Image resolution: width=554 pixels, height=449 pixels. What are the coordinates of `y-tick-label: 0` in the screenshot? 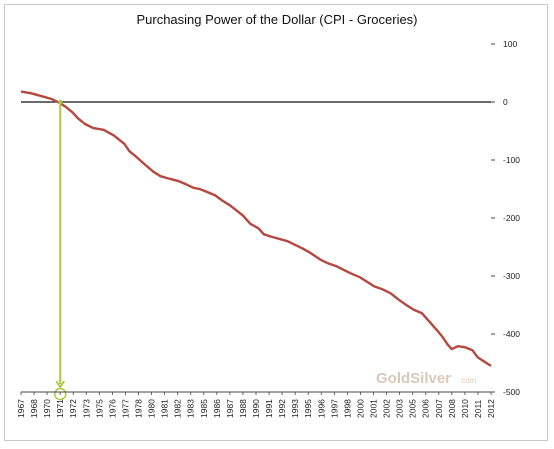 It's located at (505, 102).